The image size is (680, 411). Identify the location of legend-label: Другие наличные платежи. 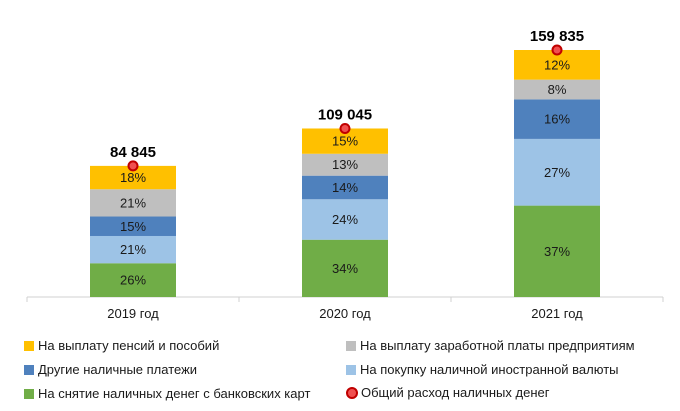
(118, 369).